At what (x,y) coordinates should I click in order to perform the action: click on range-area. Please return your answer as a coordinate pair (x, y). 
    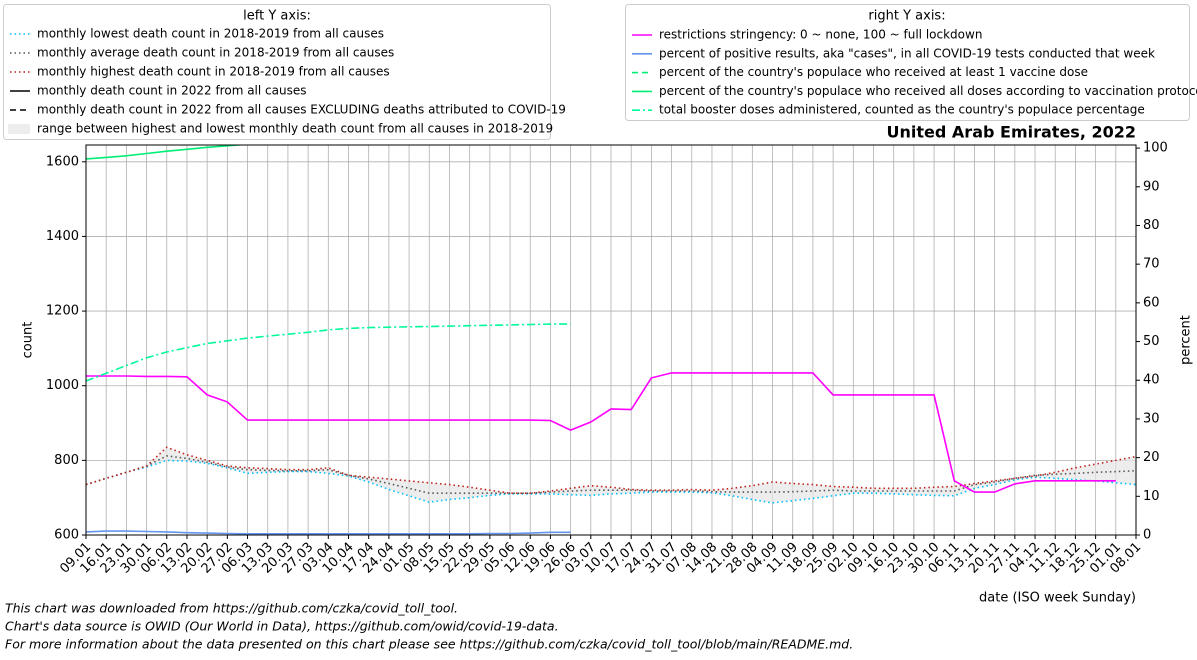
    Looking at the image, I should click on (611, 475).